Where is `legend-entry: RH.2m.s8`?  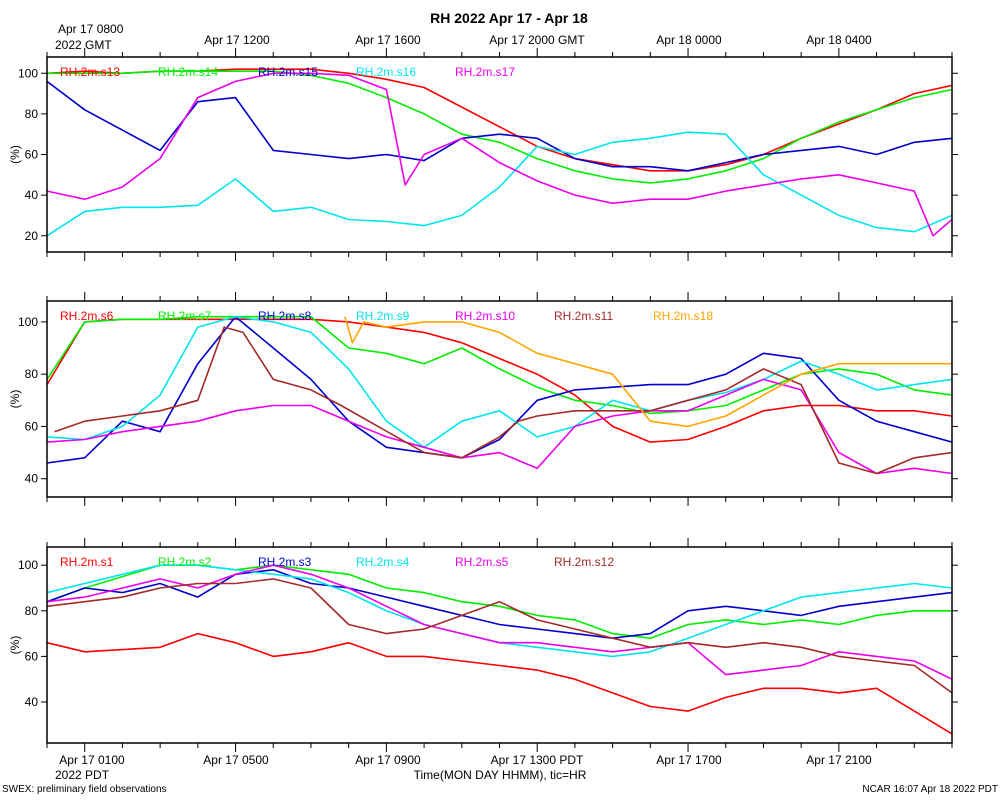 legend-entry: RH.2m.s8 is located at coordinates (285, 316).